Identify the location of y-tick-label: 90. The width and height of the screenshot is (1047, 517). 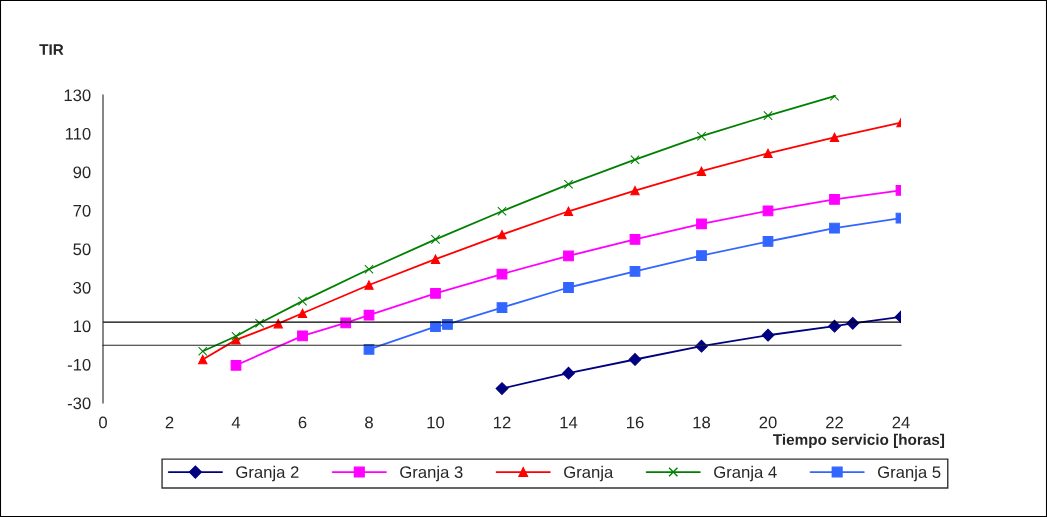
(82, 172).